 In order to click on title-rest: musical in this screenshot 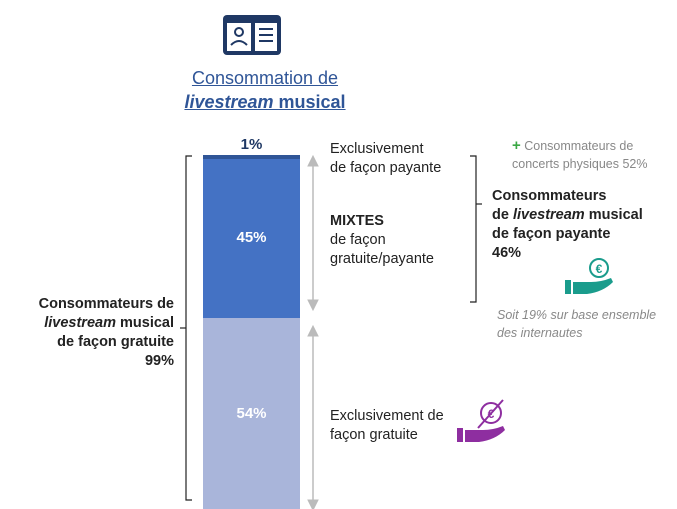, I will do `click(312, 102)`.